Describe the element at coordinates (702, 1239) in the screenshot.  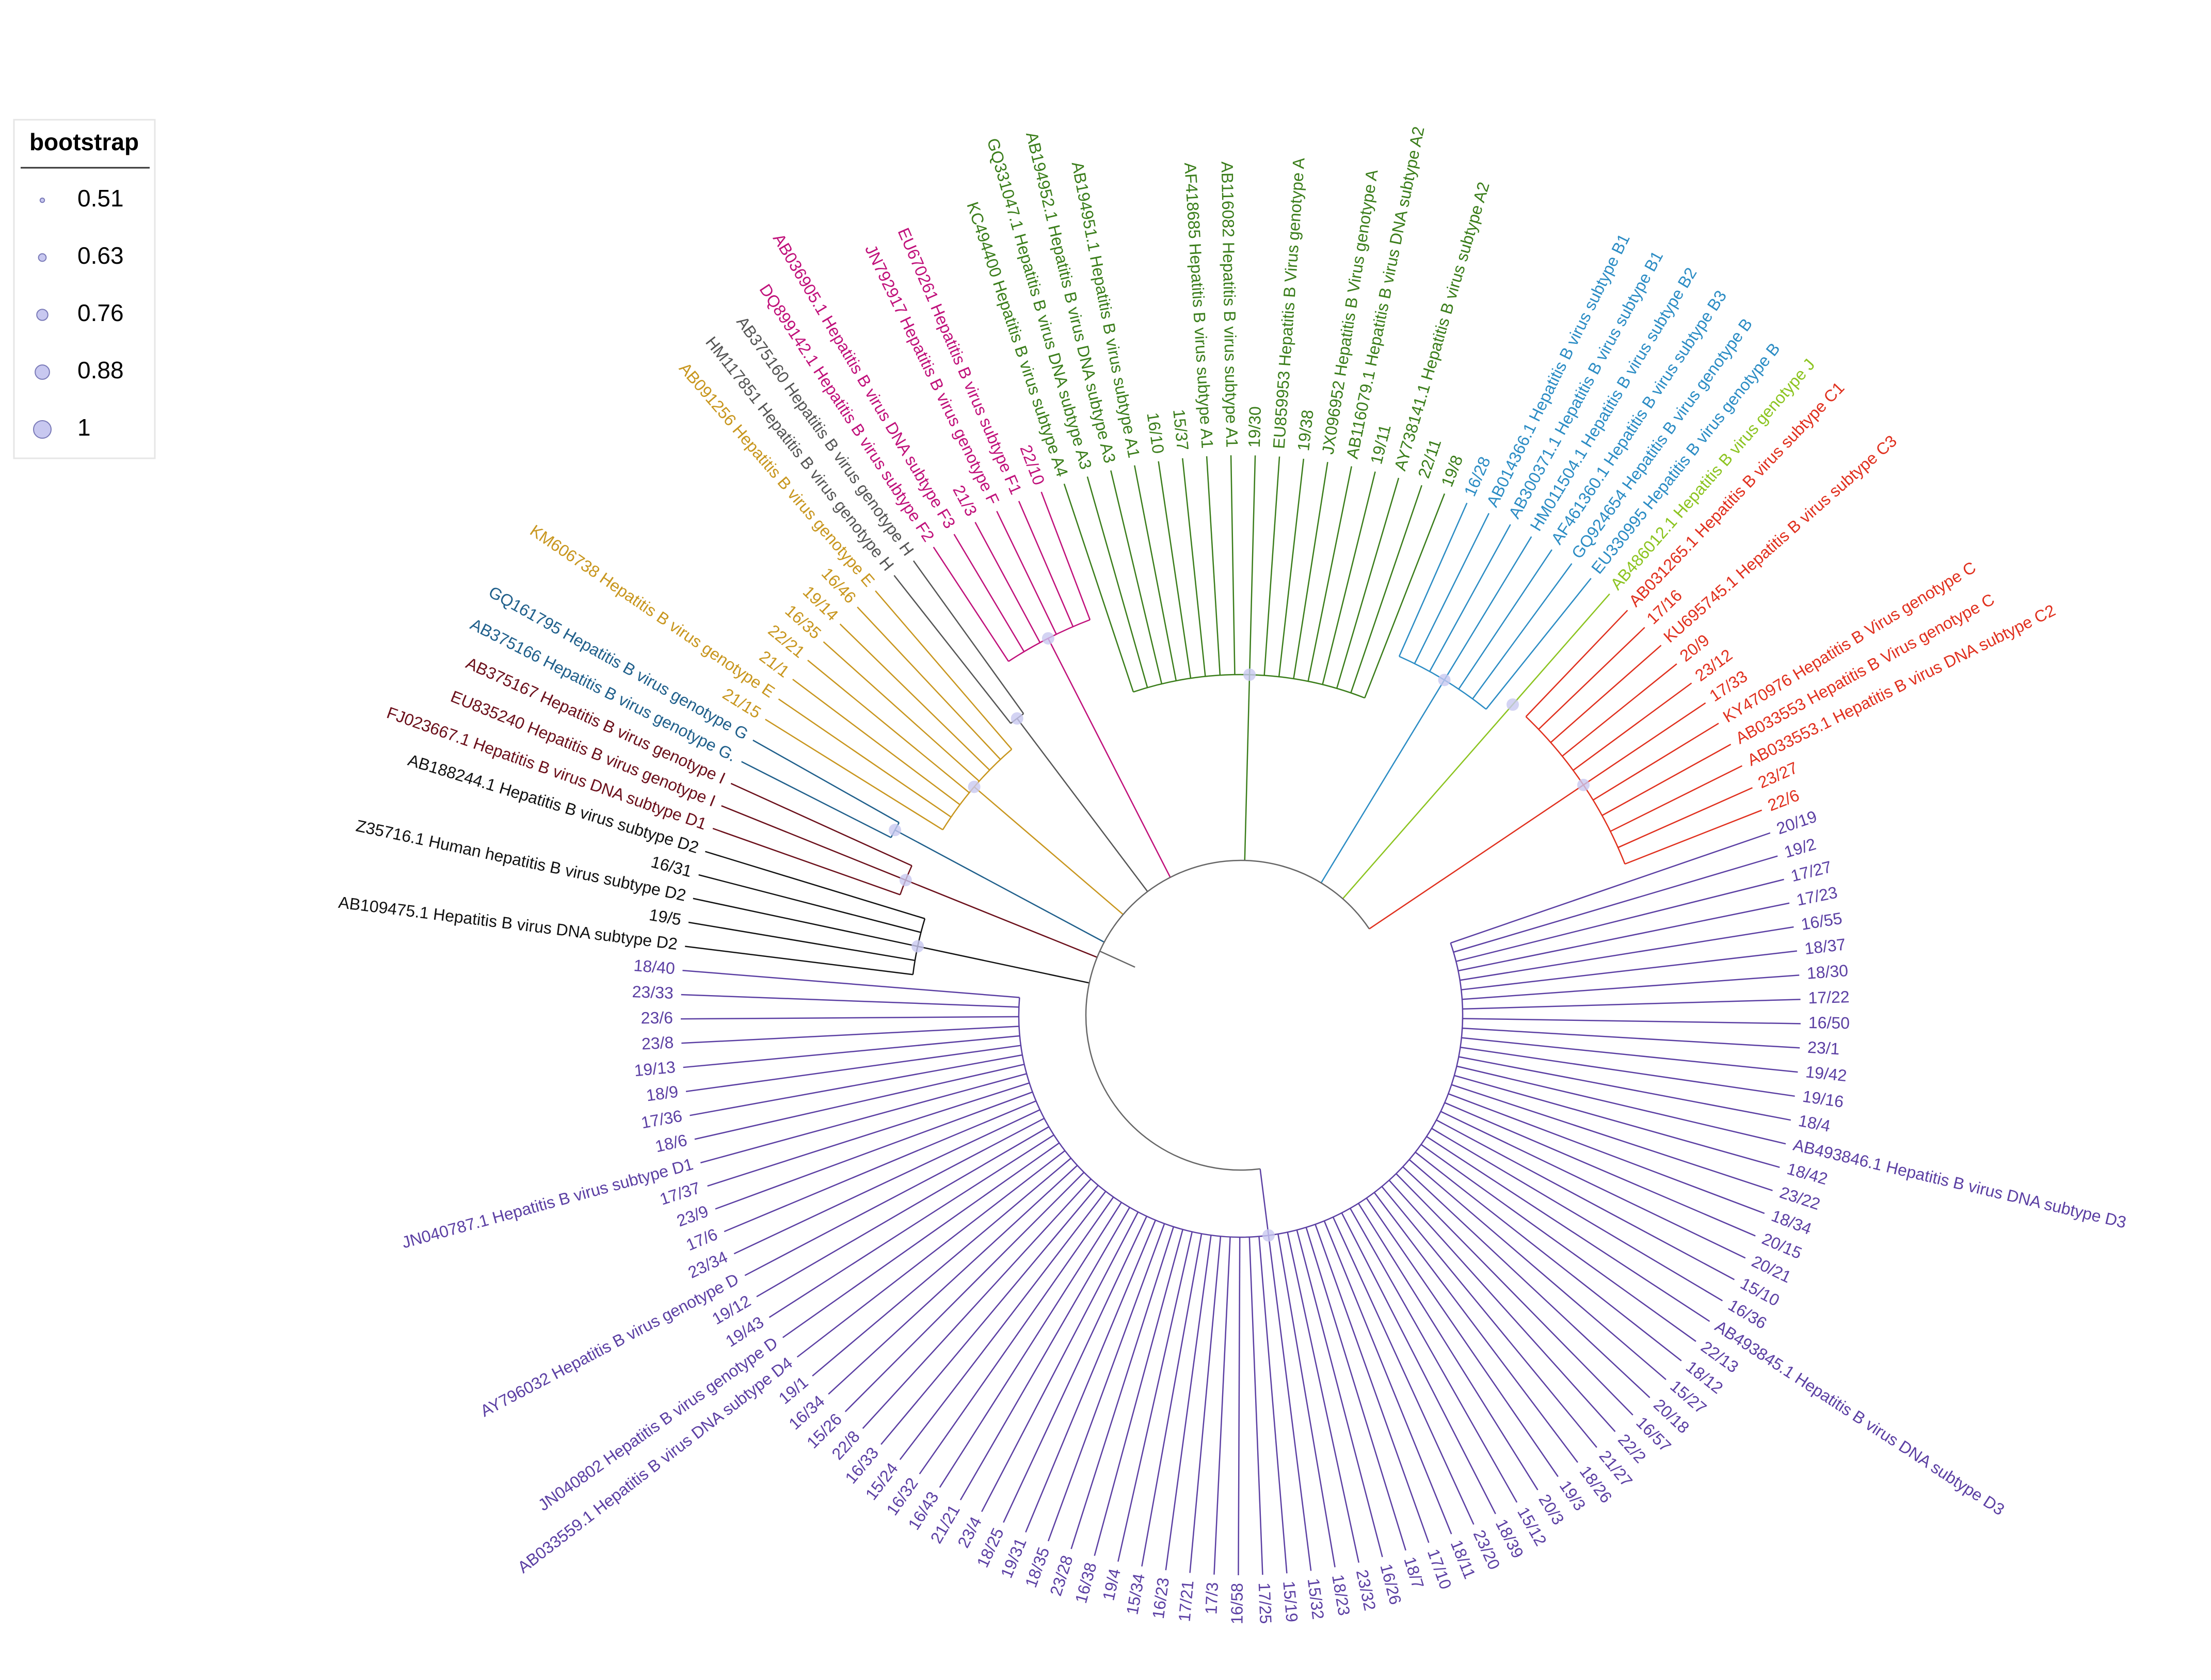
I see `leaf-label: 17/6` at that location.